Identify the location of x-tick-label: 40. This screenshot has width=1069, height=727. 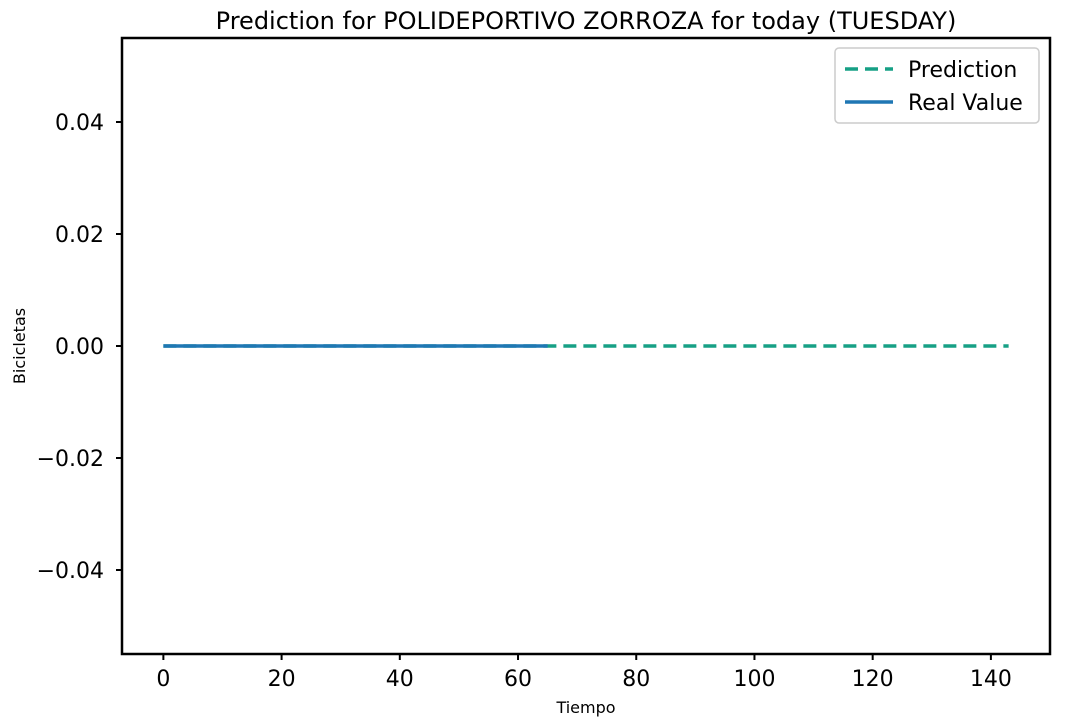
(400, 679).